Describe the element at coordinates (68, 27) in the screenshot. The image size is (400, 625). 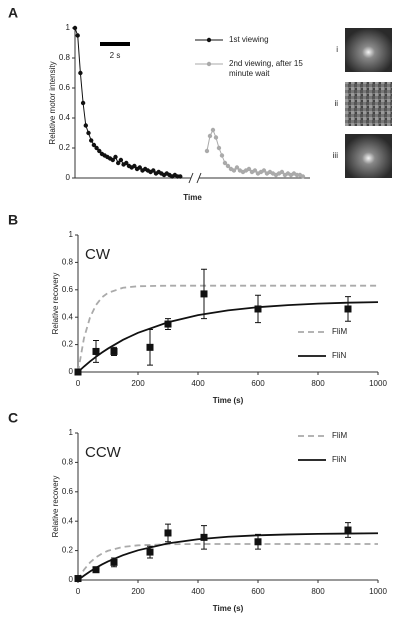
I see `y-tick-label: 1` at that location.